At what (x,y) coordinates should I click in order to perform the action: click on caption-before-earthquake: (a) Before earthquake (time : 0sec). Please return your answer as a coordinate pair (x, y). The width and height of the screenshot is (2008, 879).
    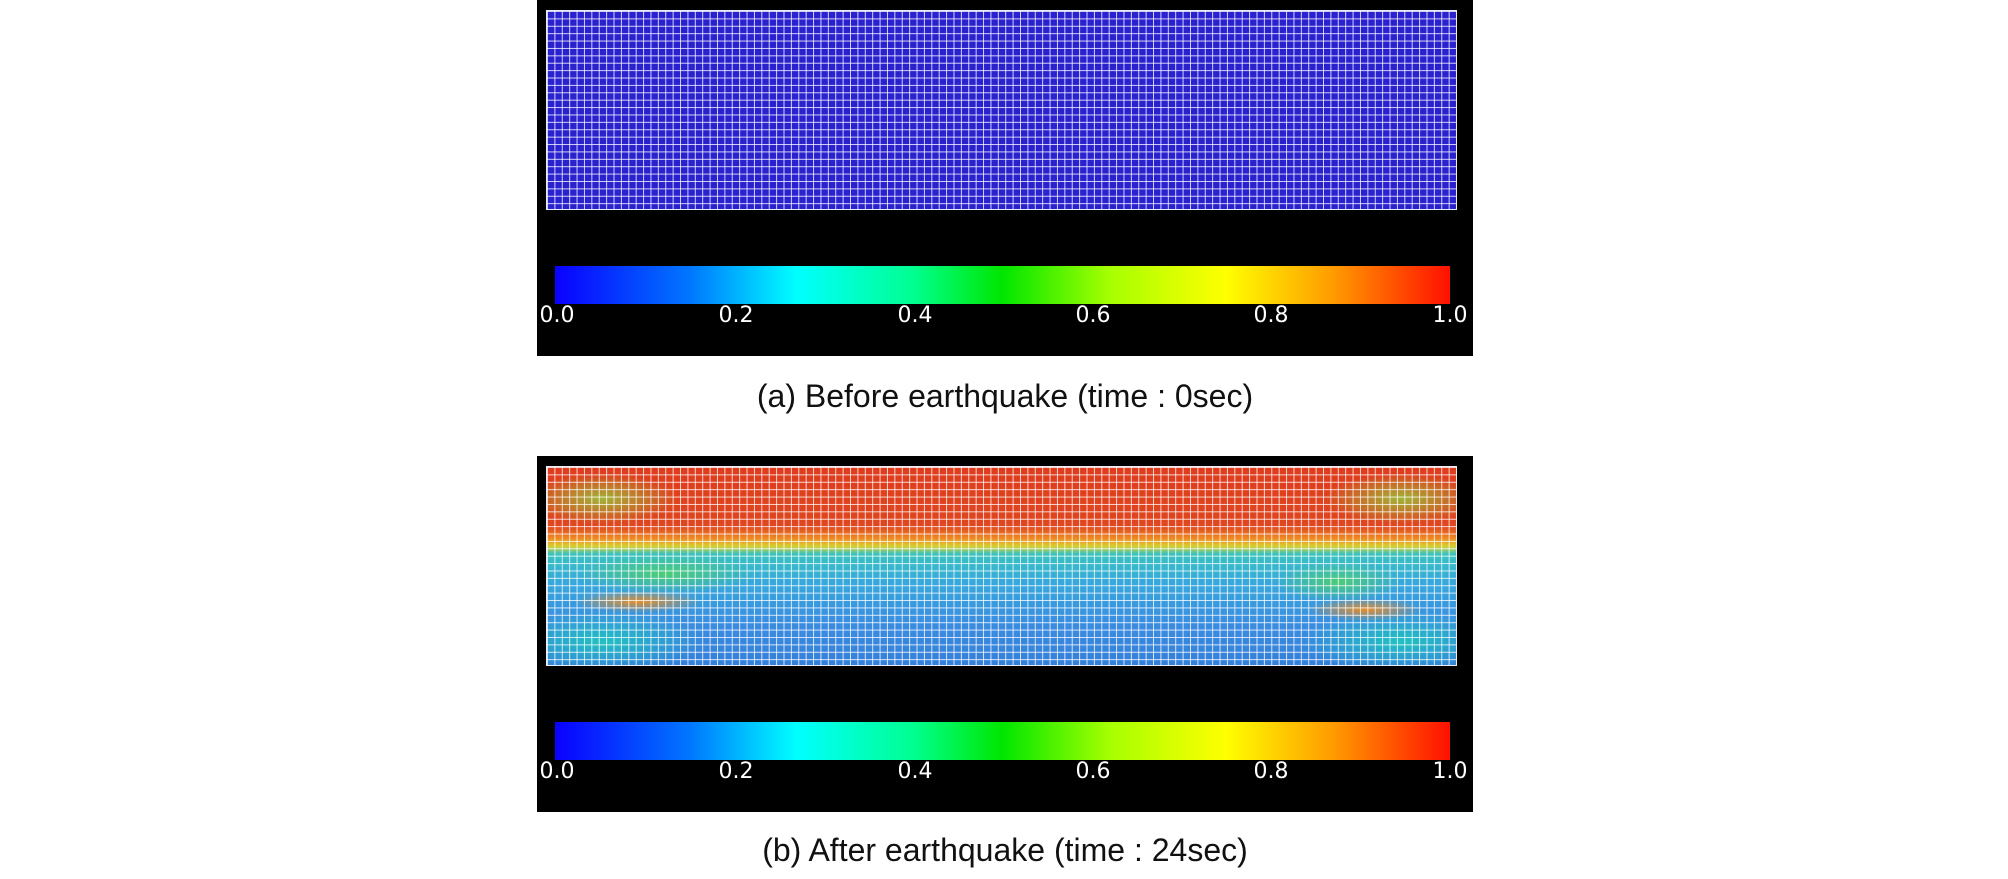
    Looking at the image, I should click on (1005, 396).